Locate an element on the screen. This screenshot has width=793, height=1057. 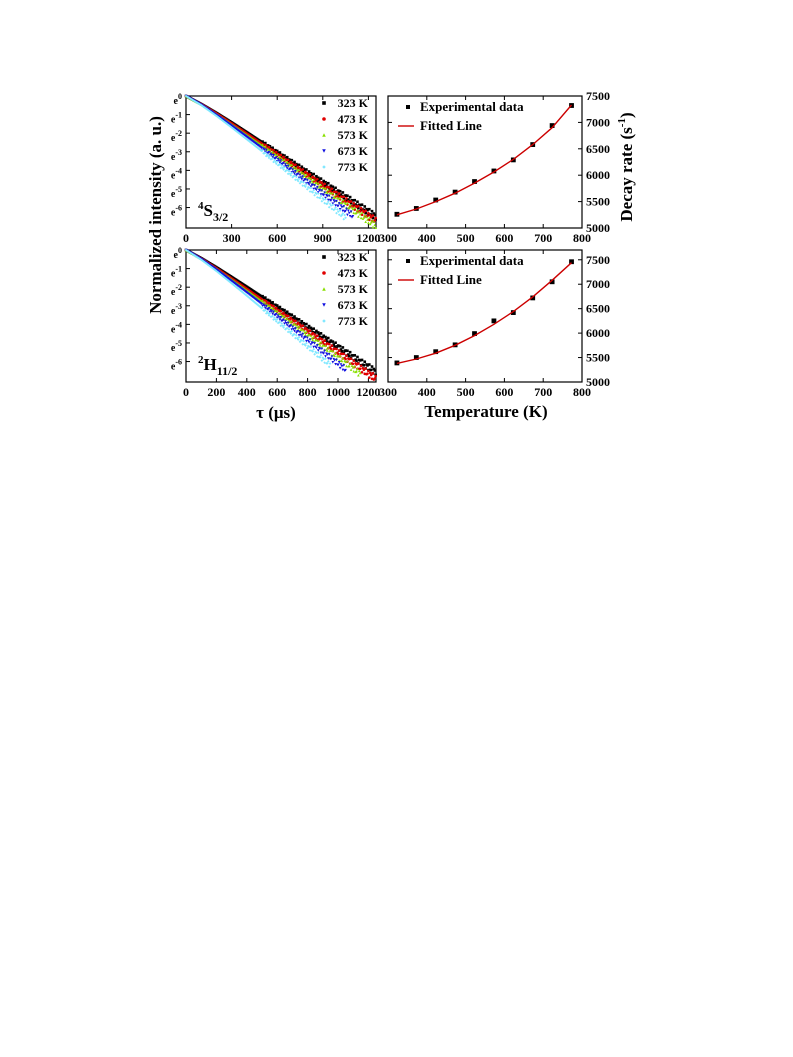
y-tick-label-exp: -1 is located at coordinates (178, 115).